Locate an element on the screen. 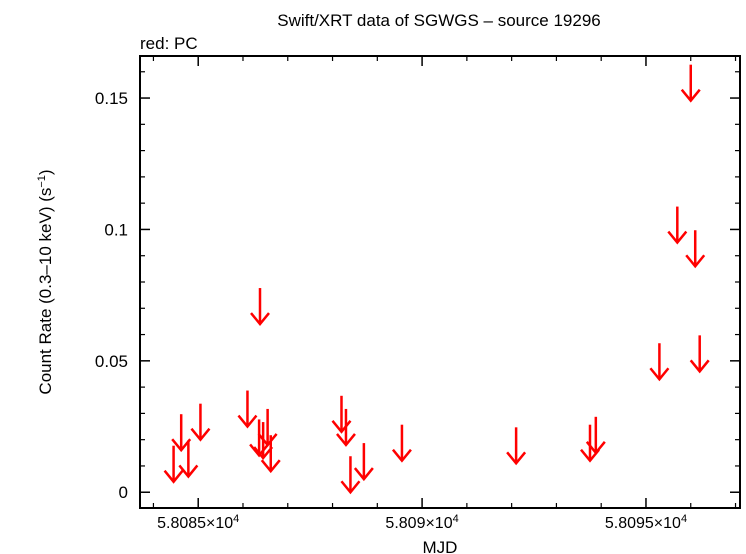 The height and width of the screenshot is (554, 746). chart-subtitle: red: PC is located at coordinates (169, 43).